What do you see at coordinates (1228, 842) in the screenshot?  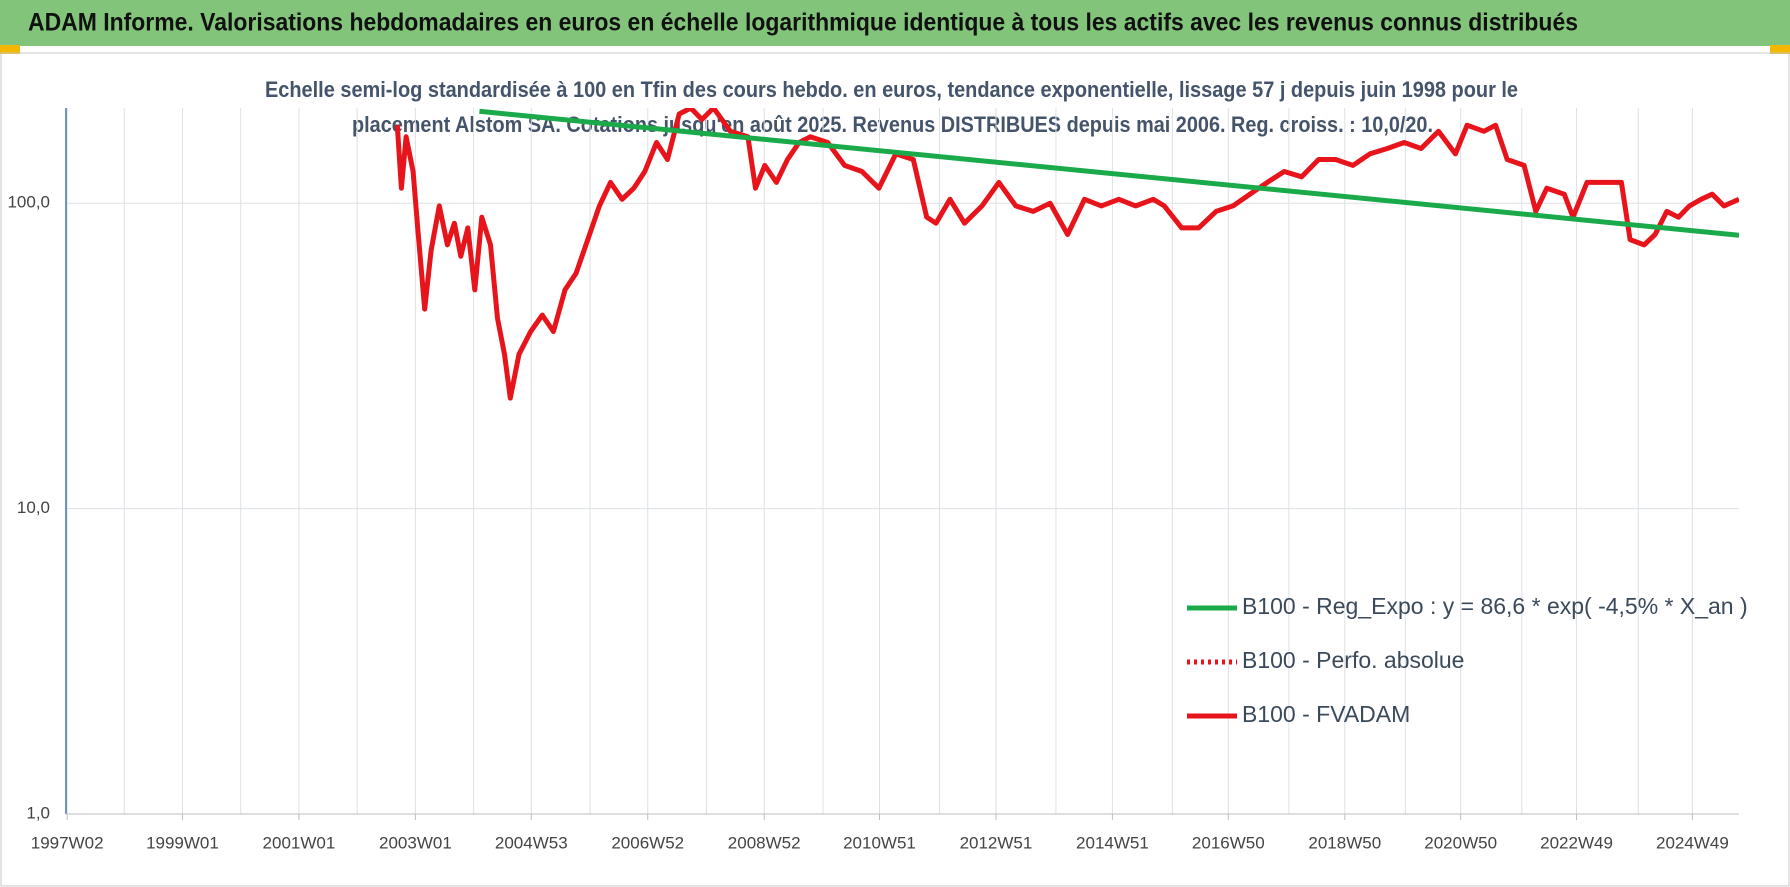 I see `x-tick-label: 2016W50` at bounding box center [1228, 842].